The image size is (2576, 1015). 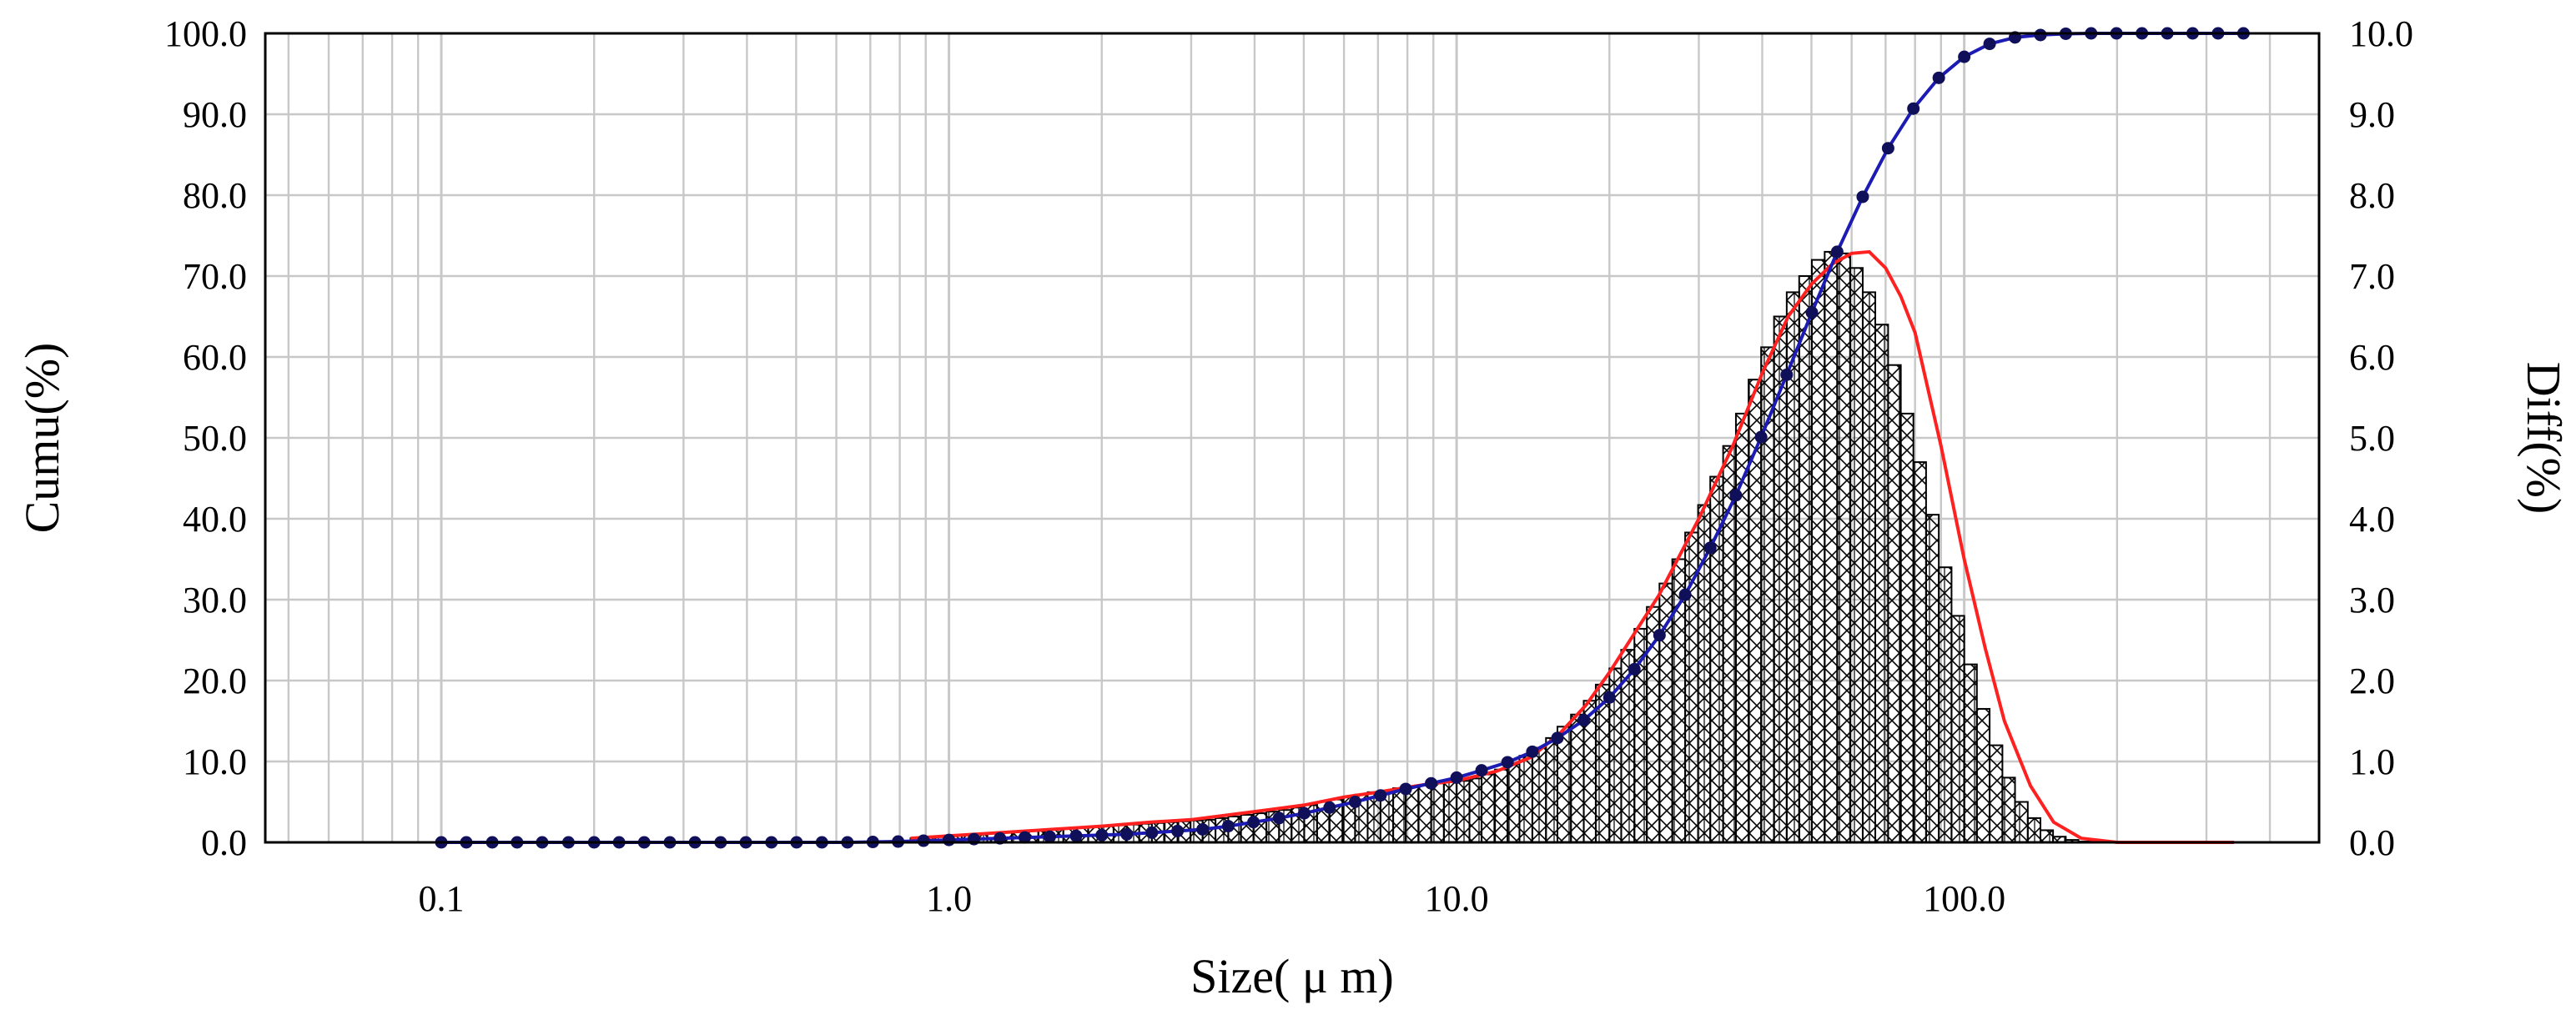 What do you see at coordinates (2372, 357) in the screenshot?
I see `y-right-tick-label: 6.0` at bounding box center [2372, 357].